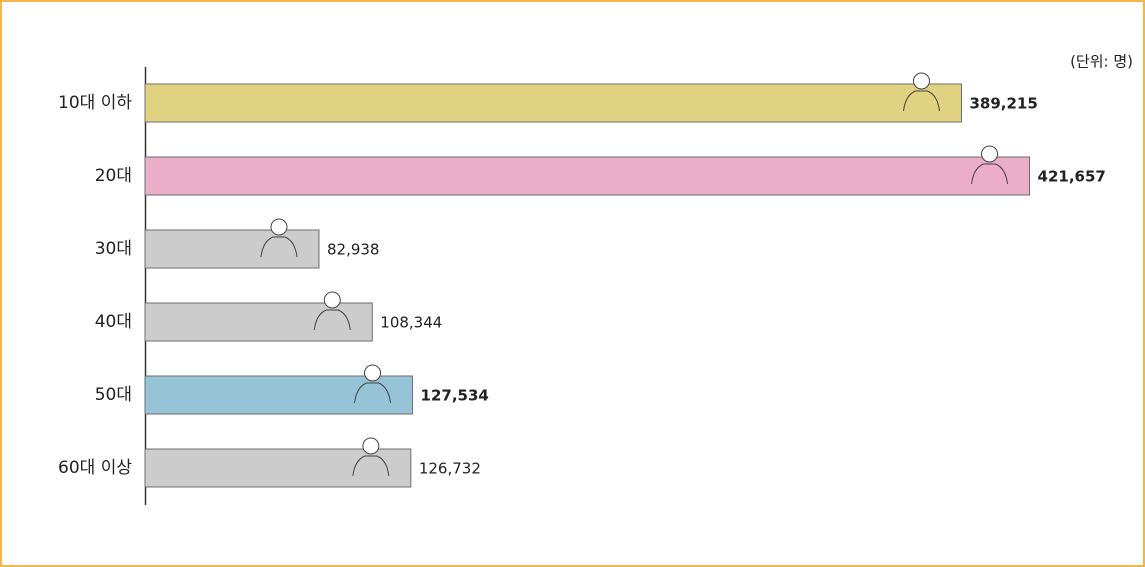 The height and width of the screenshot is (567, 1145). I want to click on category-label: 10대 이하, so click(95, 103).